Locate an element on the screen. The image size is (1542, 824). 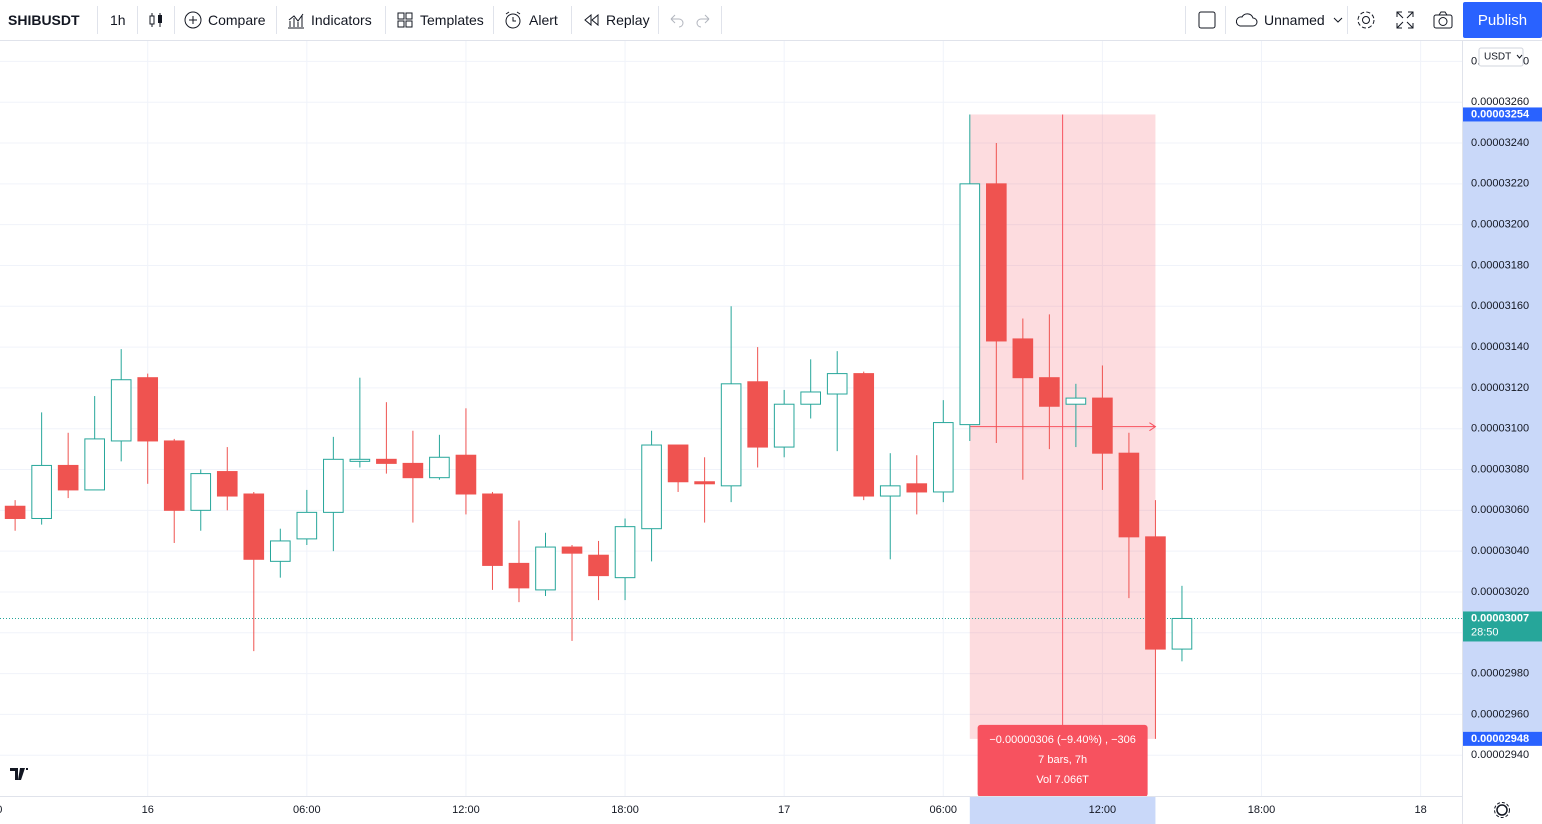
y-tick-label: 0.00003040 is located at coordinates (1500, 551).